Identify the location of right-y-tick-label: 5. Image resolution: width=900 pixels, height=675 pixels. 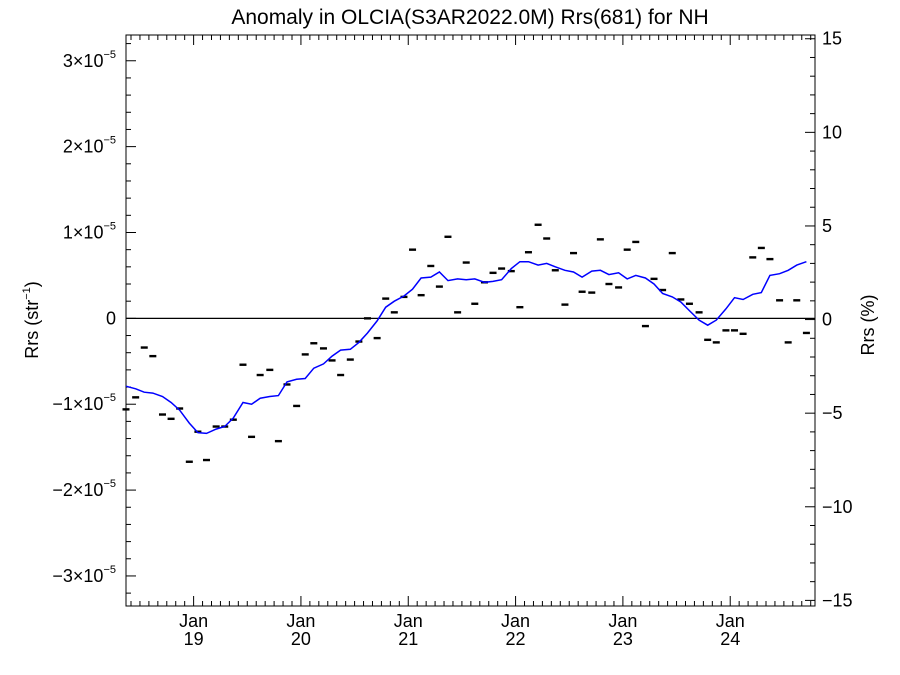
(827, 226).